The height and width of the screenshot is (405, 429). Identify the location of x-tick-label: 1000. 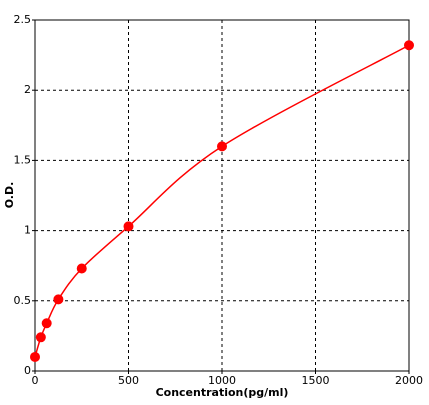
(222, 380).